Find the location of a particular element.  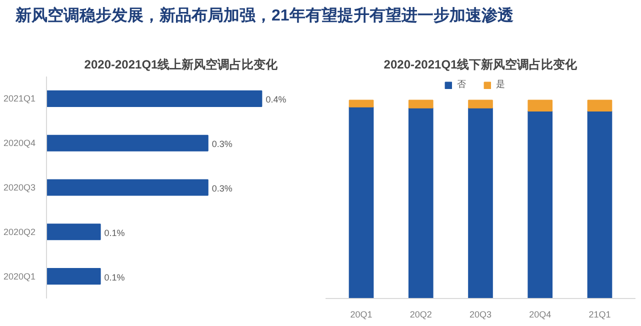

x-tick-label: 21Q1 is located at coordinates (599, 315).